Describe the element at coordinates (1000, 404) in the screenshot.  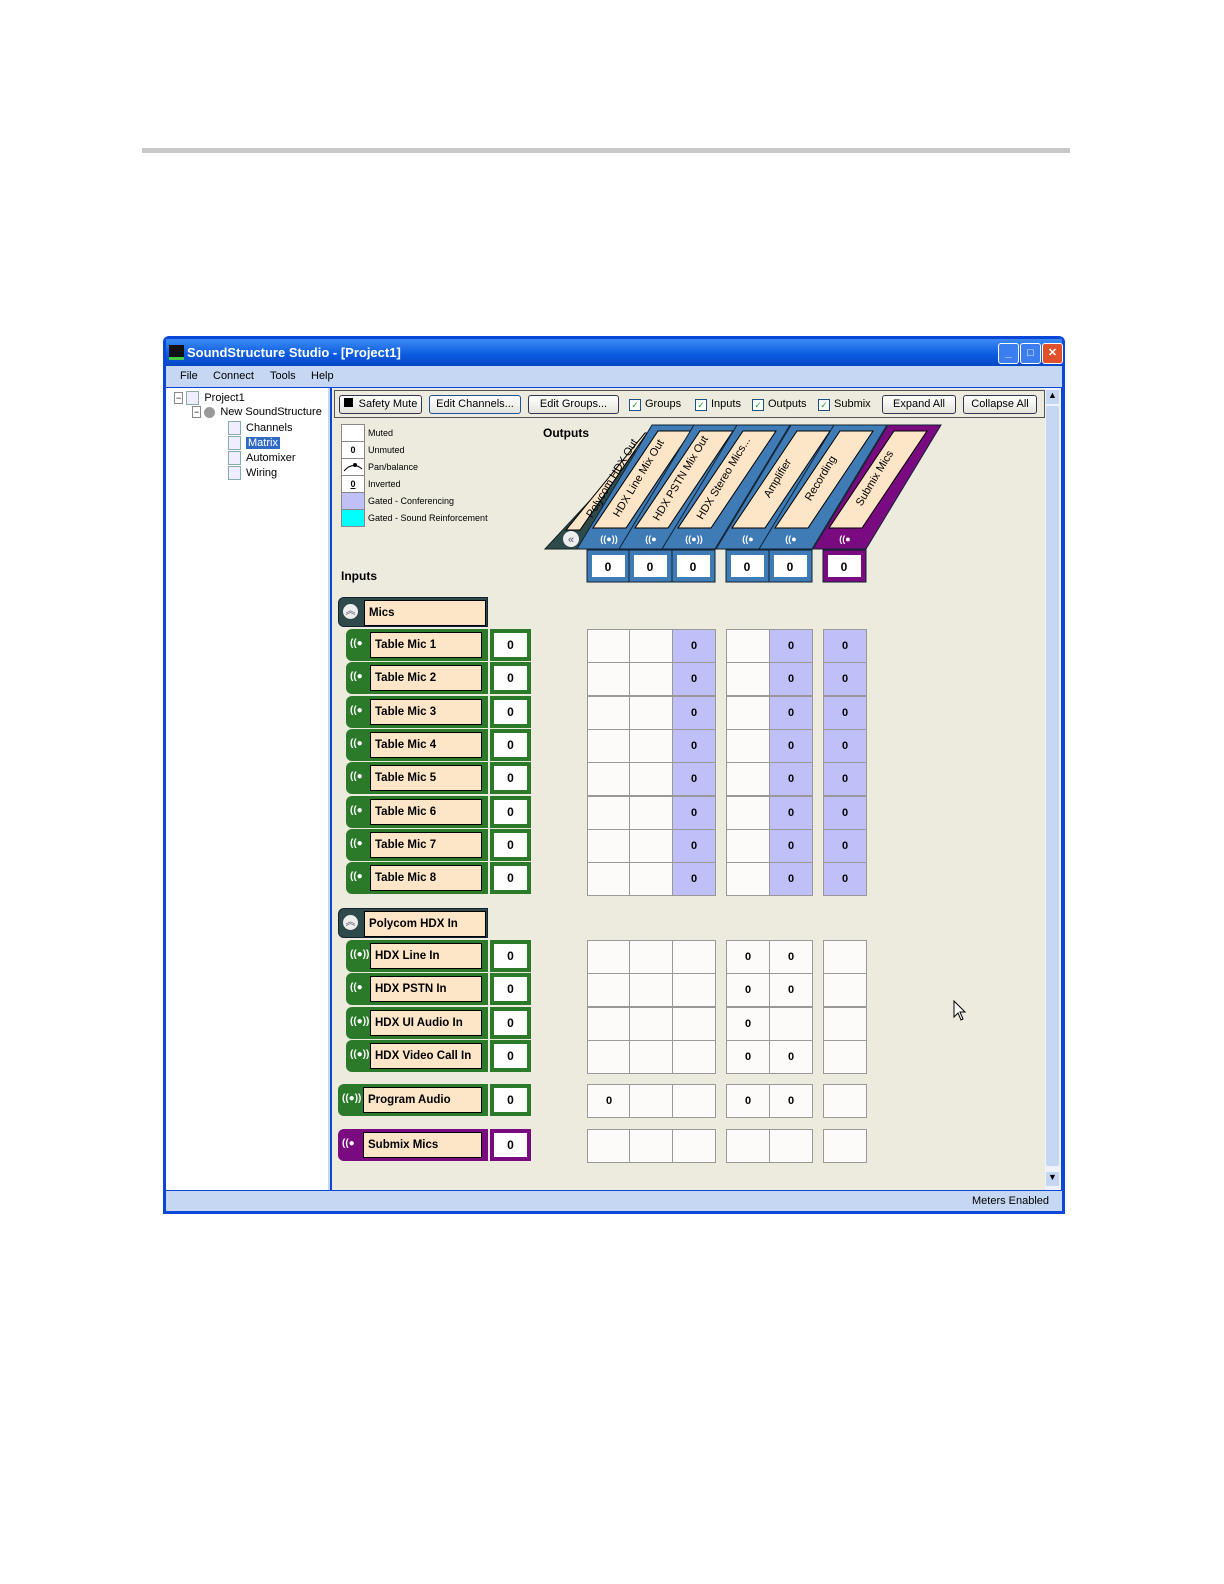
I see `collapse-all-button: Collapse All` at that location.